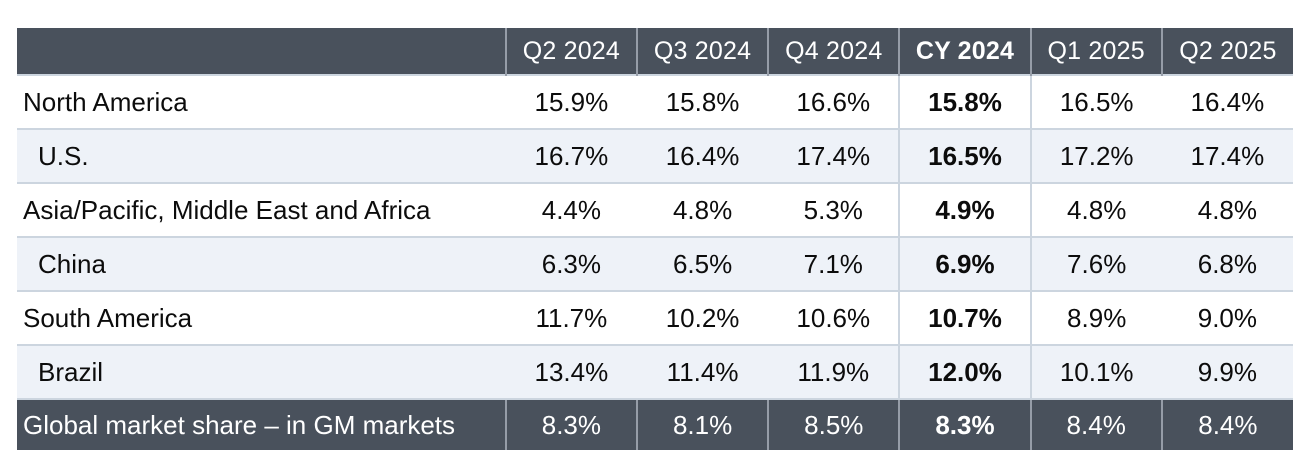 This screenshot has height=459, width=1311. Describe the element at coordinates (834, 317) in the screenshot. I see `cell-value: 10.6%` at that location.